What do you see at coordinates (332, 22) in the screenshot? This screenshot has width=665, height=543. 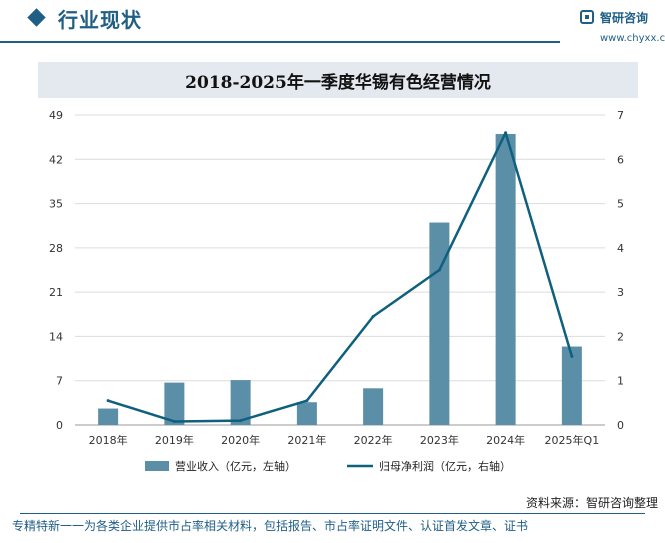 I see `page-header: 行业现状 智研咨询 www.chyxx.com` at bounding box center [332, 22].